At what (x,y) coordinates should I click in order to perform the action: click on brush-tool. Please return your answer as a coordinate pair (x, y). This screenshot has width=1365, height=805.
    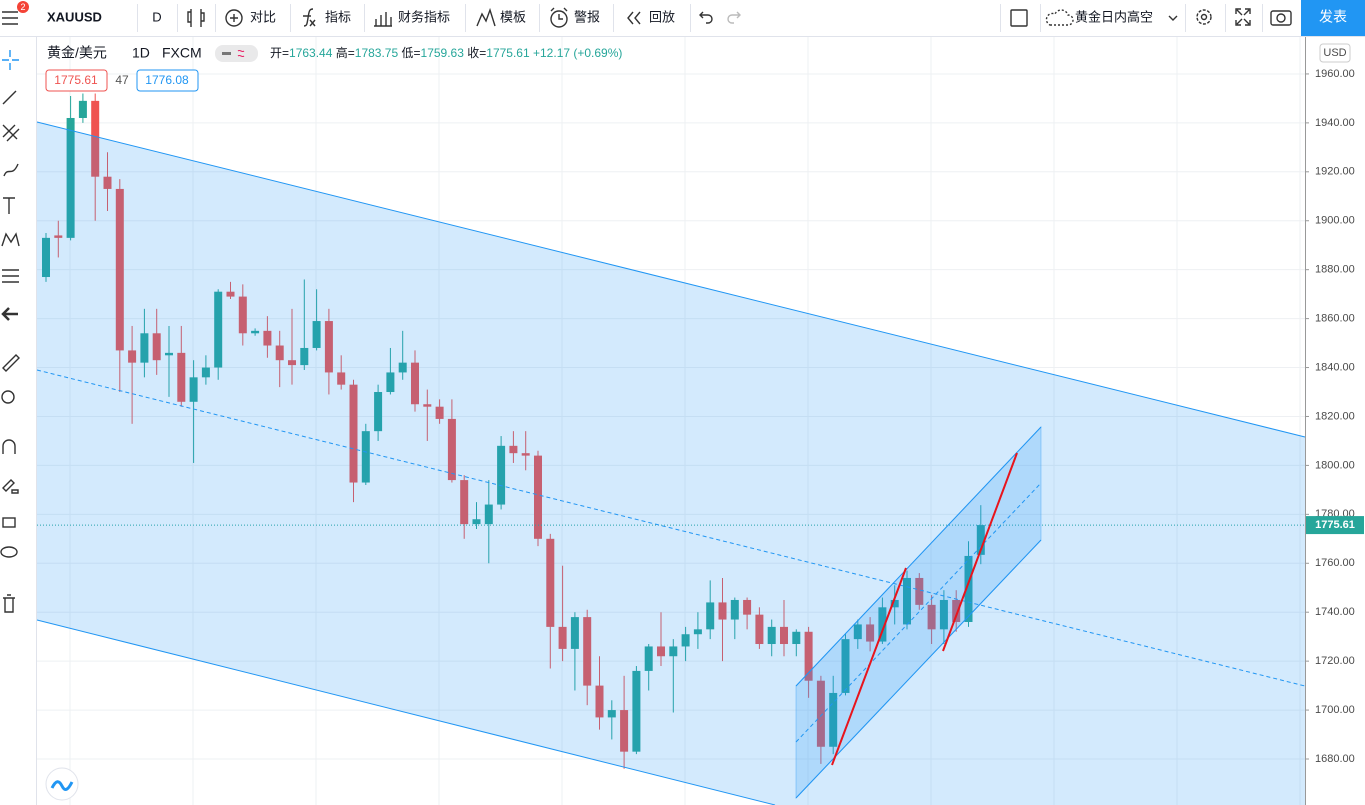
    Looking at the image, I should click on (11, 170).